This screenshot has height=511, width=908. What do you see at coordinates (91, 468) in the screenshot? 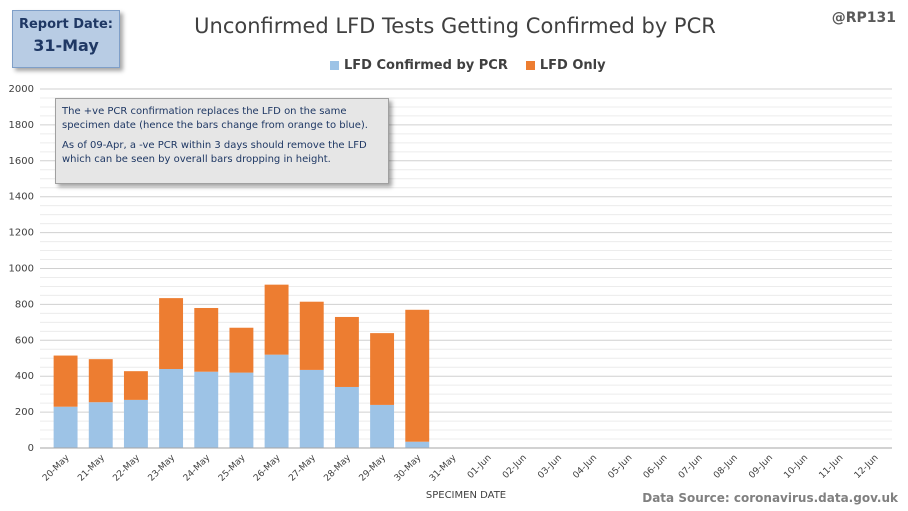
I see `x-tick-label: 21-May` at bounding box center [91, 468].